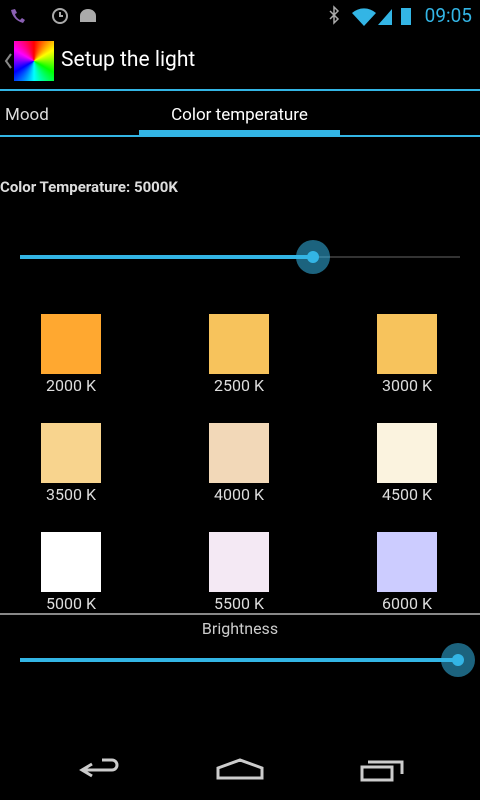  What do you see at coordinates (239, 115) in the screenshot?
I see `tab: Color temperature` at bounding box center [239, 115].